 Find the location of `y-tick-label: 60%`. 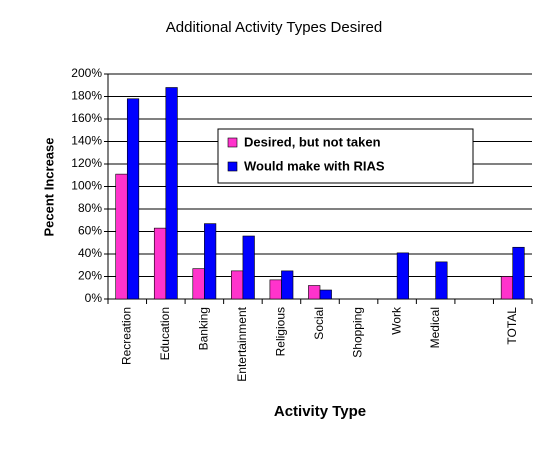

y-tick-label: 60% is located at coordinates (90, 231).